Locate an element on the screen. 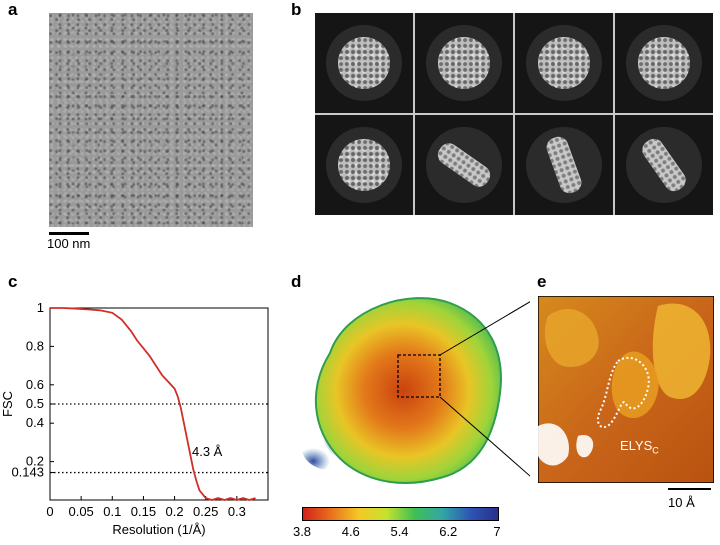 The width and height of the screenshot is (720, 545). scale-label-a: 100 nm is located at coordinates (69, 243).